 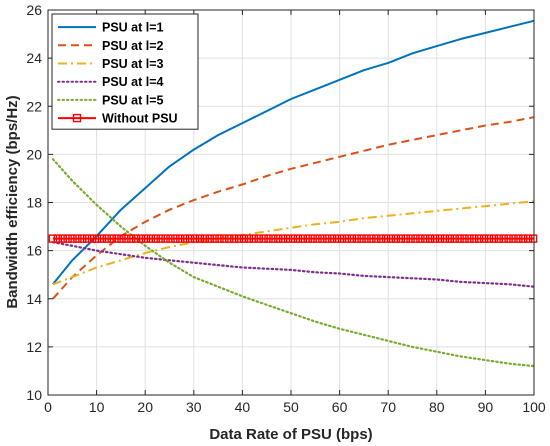 I want to click on legend-item: Without PSU, so click(x=118, y=119).